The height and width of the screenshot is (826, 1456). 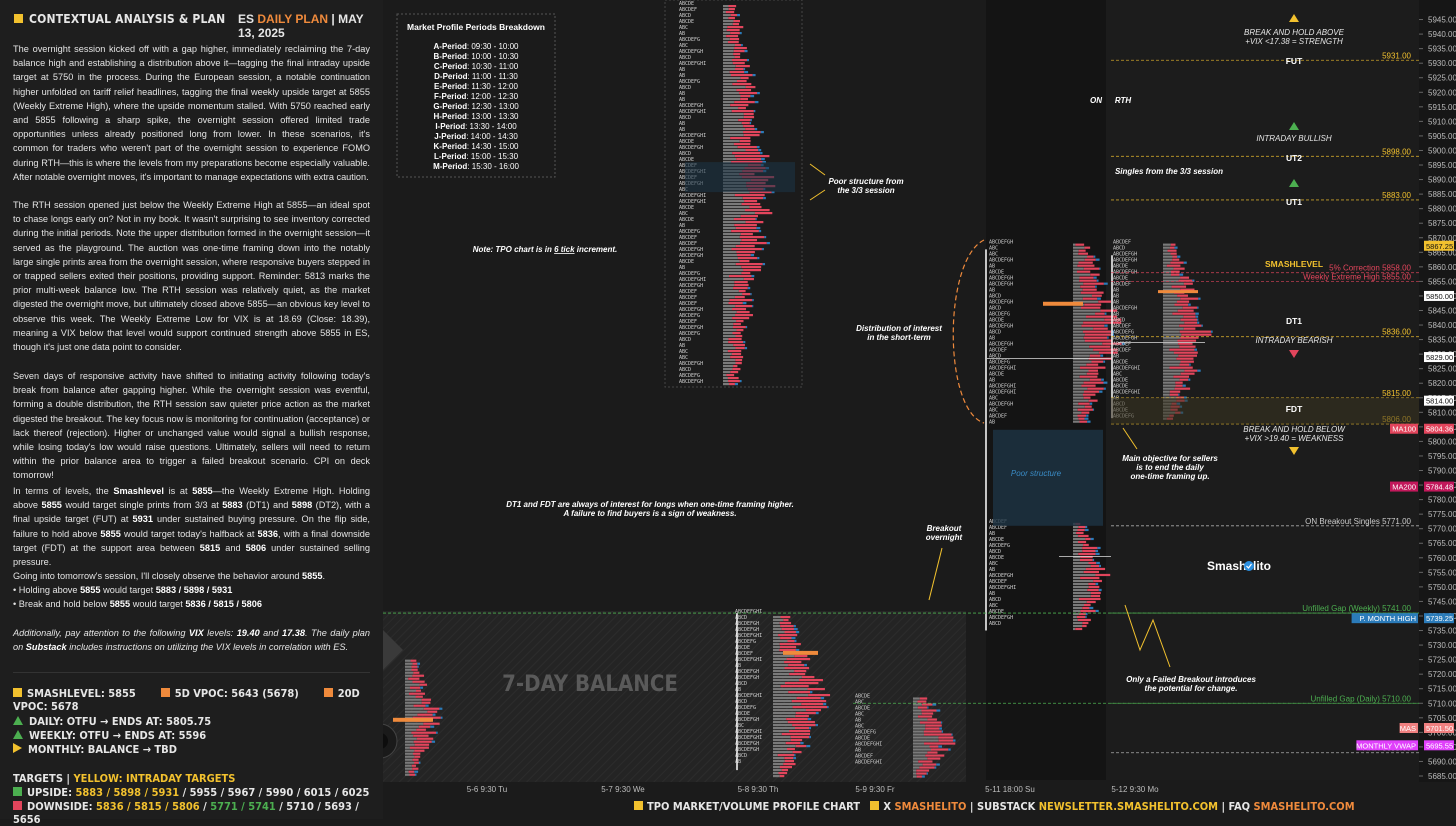 I want to click on price-tick-label: 5720.00, so click(x=1442, y=674).